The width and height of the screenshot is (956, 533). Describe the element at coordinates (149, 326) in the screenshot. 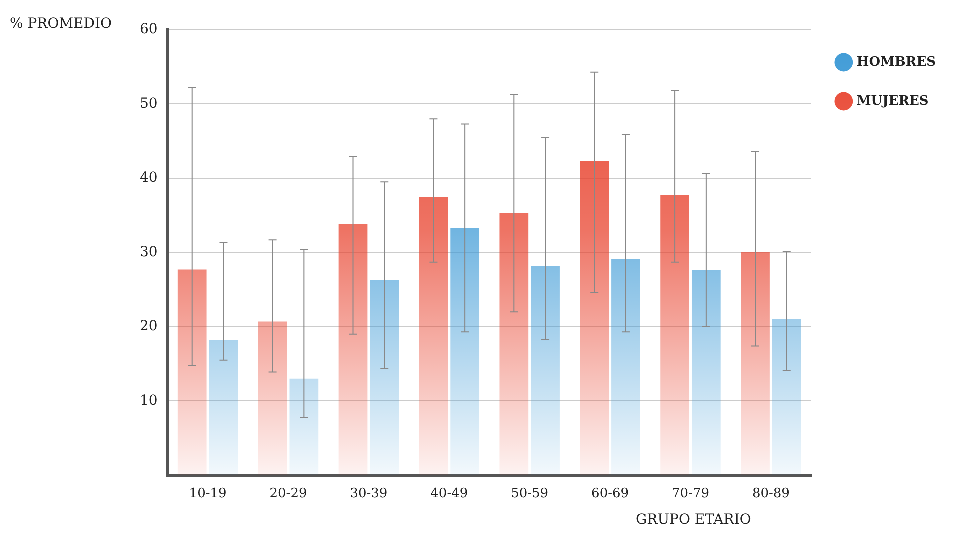

I see `y-tick-label: 20` at that location.